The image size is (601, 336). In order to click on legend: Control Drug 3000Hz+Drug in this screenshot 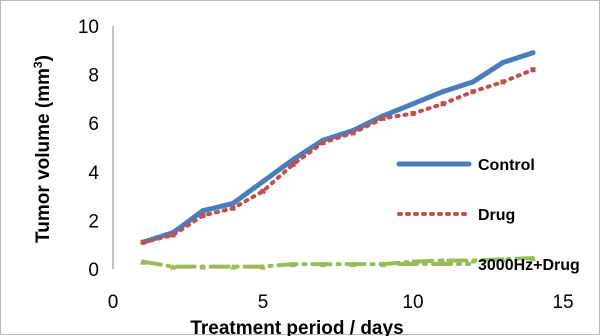, I will do `click(488, 215)`.